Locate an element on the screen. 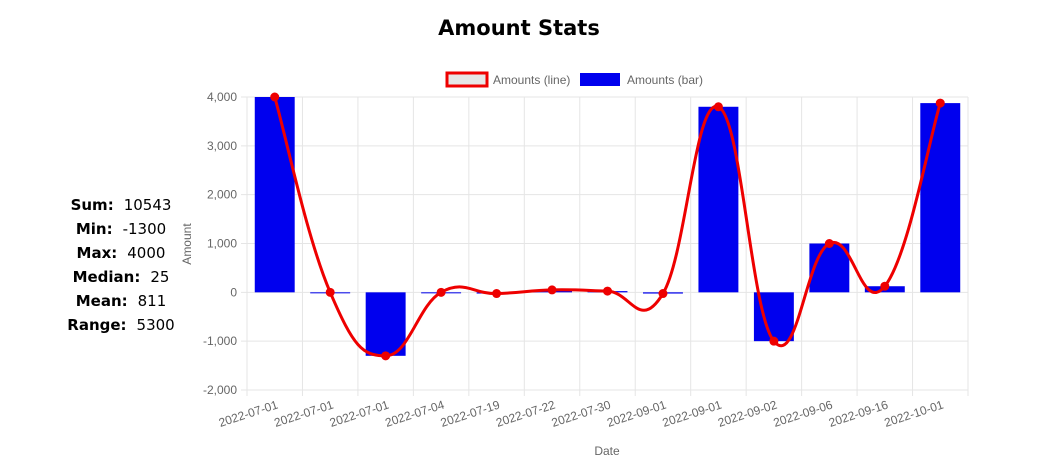 The image size is (1048, 460). legend-bar-label: Amounts (bar) is located at coordinates (665, 80).